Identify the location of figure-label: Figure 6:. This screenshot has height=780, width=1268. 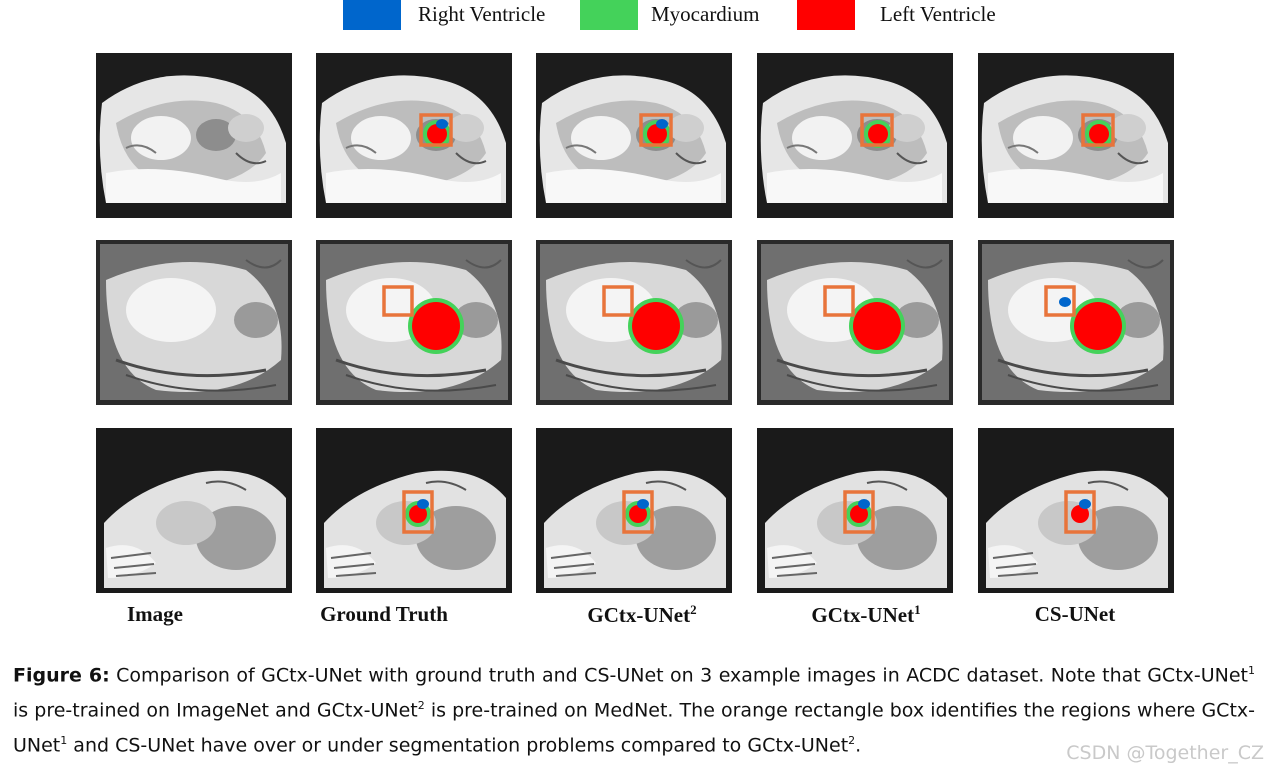
(61, 675).